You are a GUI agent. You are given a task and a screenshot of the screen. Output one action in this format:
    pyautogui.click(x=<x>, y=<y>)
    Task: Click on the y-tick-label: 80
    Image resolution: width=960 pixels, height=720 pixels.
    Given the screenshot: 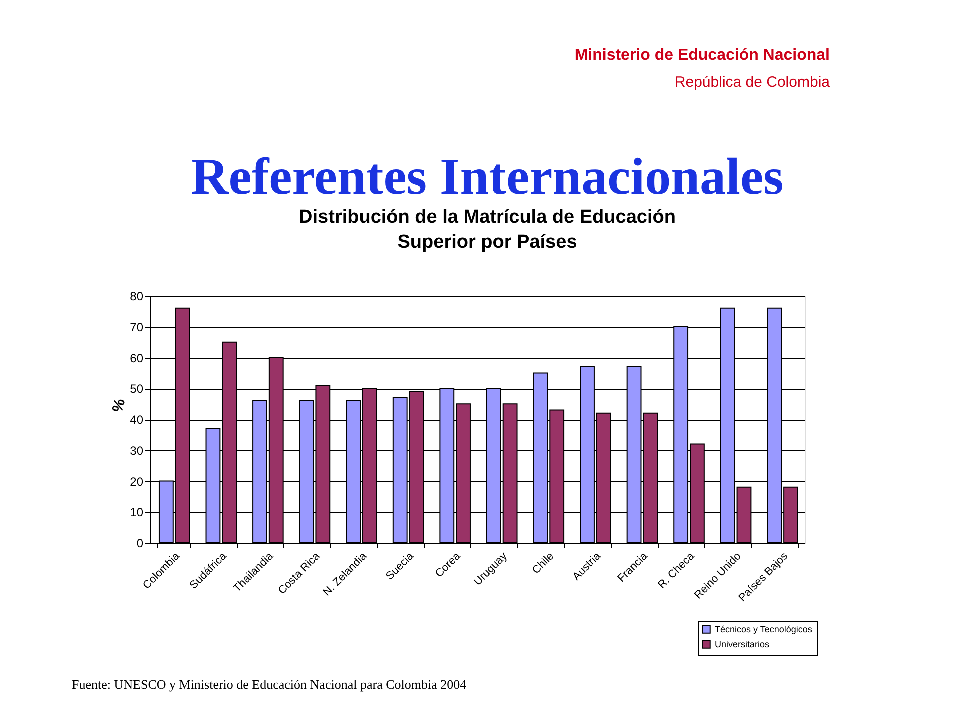 What is the action you would take?
    pyautogui.click(x=137, y=297)
    